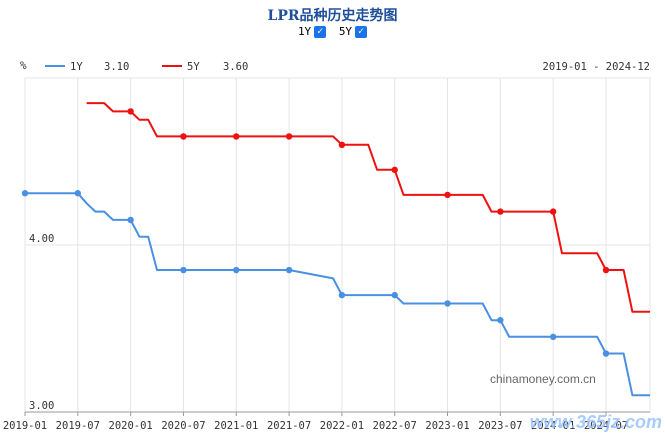  Describe the element at coordinates (76, 67) in the screenshot. I see `legend-1y-name: 1Y` at that location.